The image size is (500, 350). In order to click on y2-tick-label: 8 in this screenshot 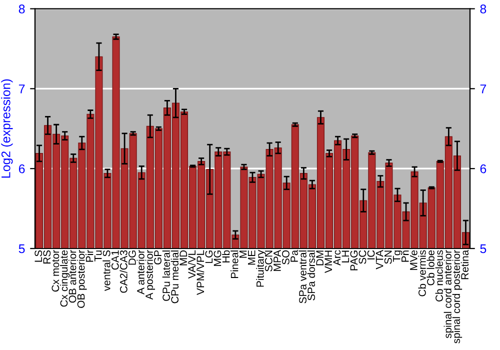, I will do `click(483, 9)`.